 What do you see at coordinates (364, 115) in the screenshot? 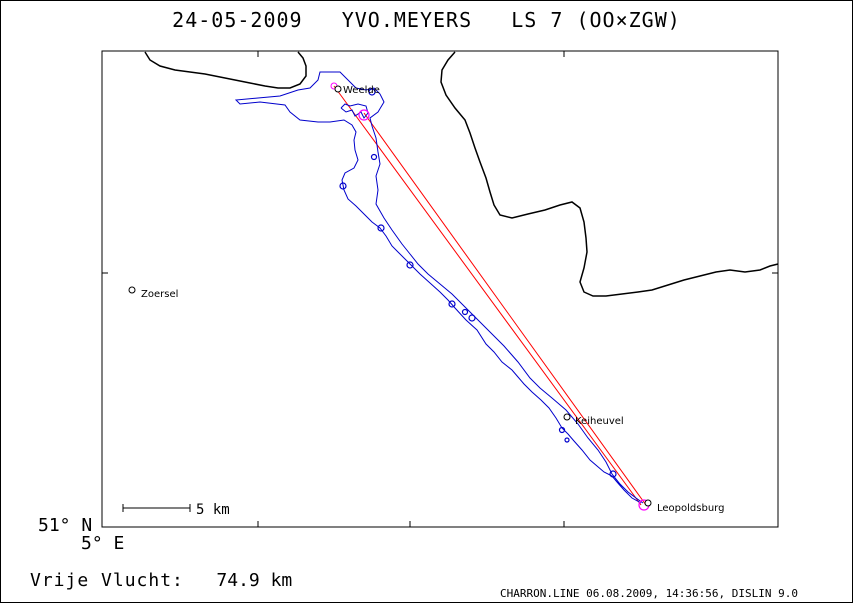
I see `turnpoint-marker` at bounding box center [364, 115].